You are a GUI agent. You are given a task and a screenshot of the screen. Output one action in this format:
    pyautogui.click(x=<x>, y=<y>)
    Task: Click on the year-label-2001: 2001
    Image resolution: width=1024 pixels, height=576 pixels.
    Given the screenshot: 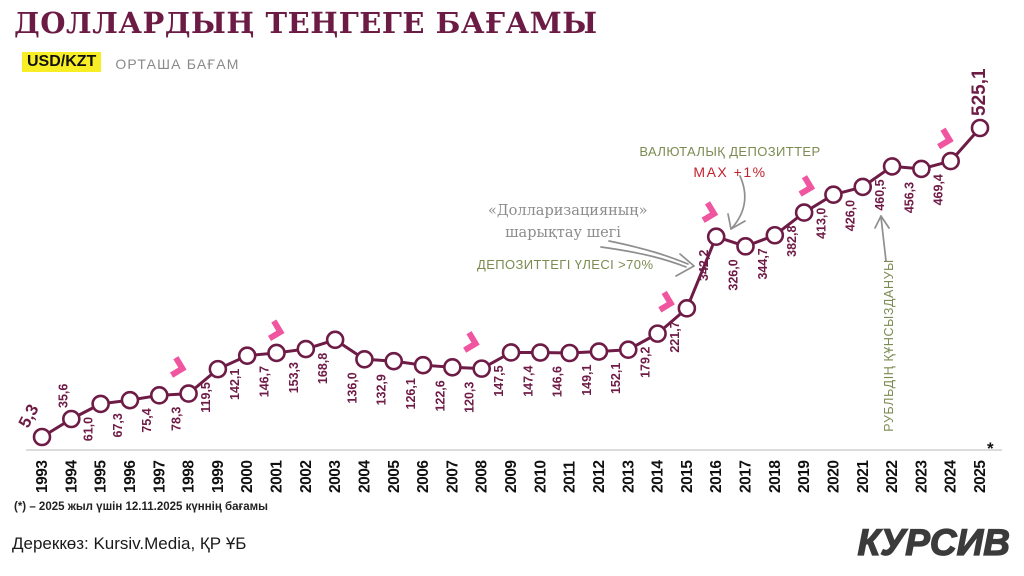 What is the action you would take?
    pyautogui.click(x=277, y=476)
    